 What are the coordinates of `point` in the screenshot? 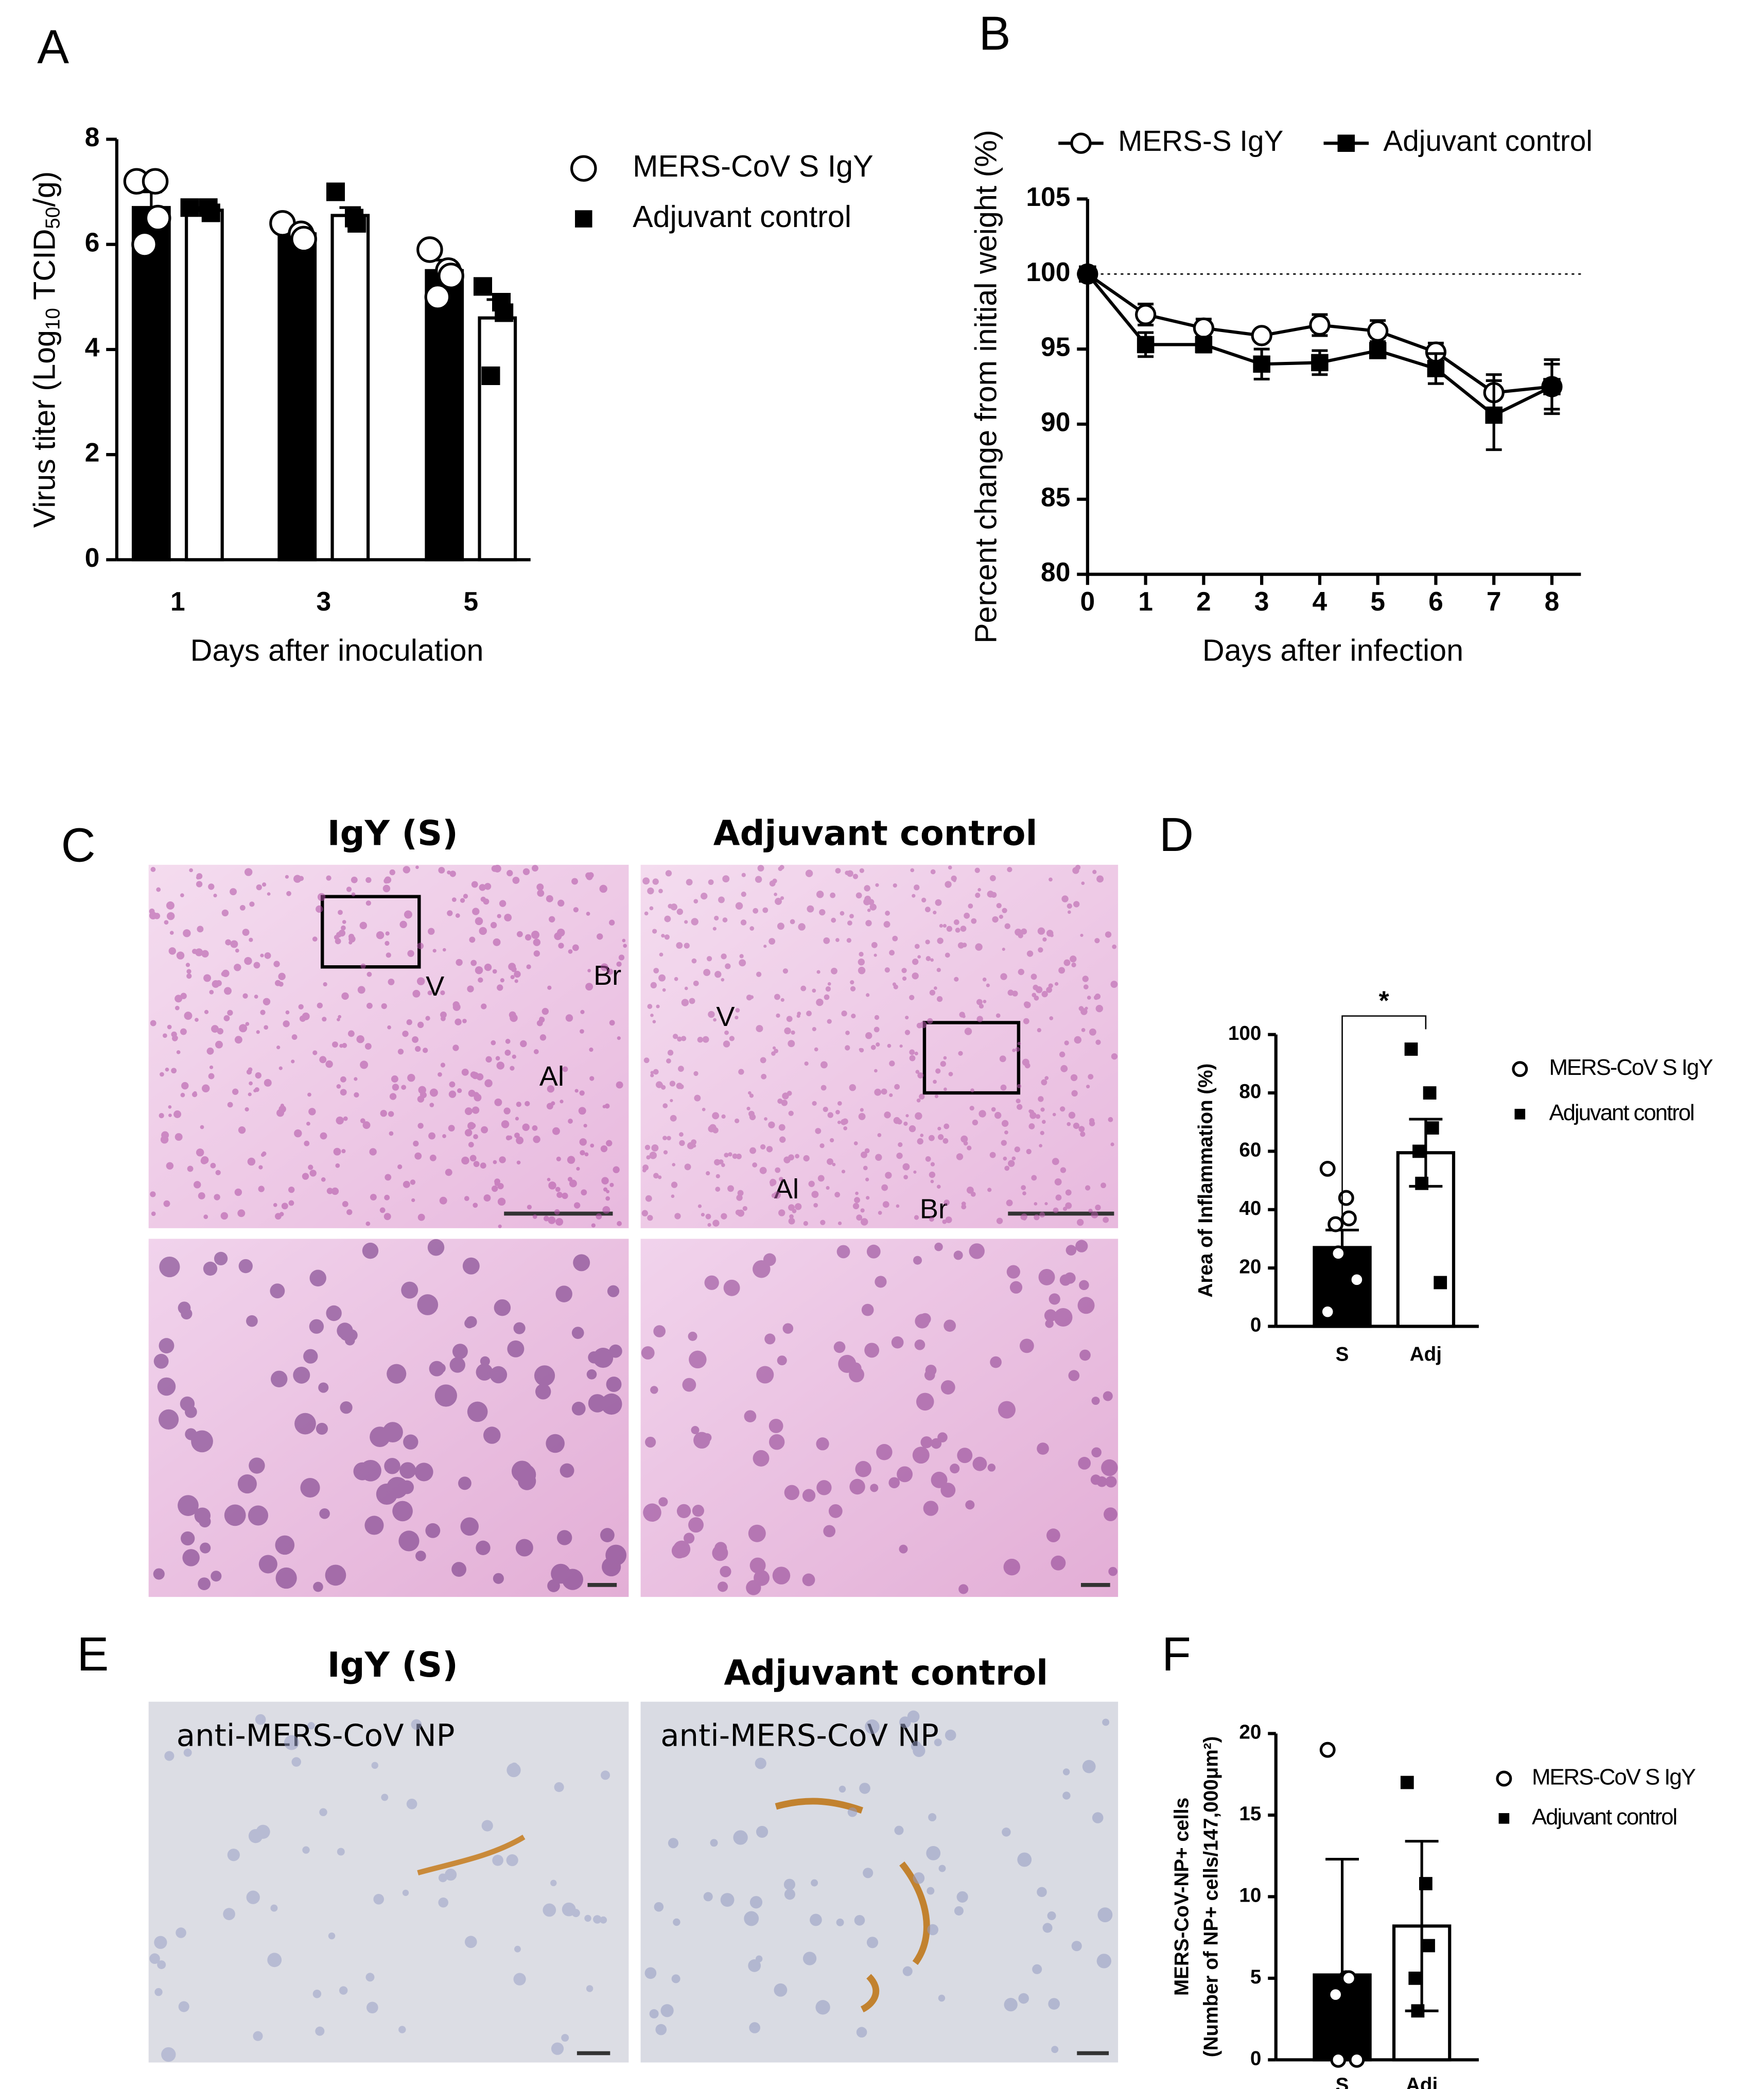 It's located at (1146, 314).